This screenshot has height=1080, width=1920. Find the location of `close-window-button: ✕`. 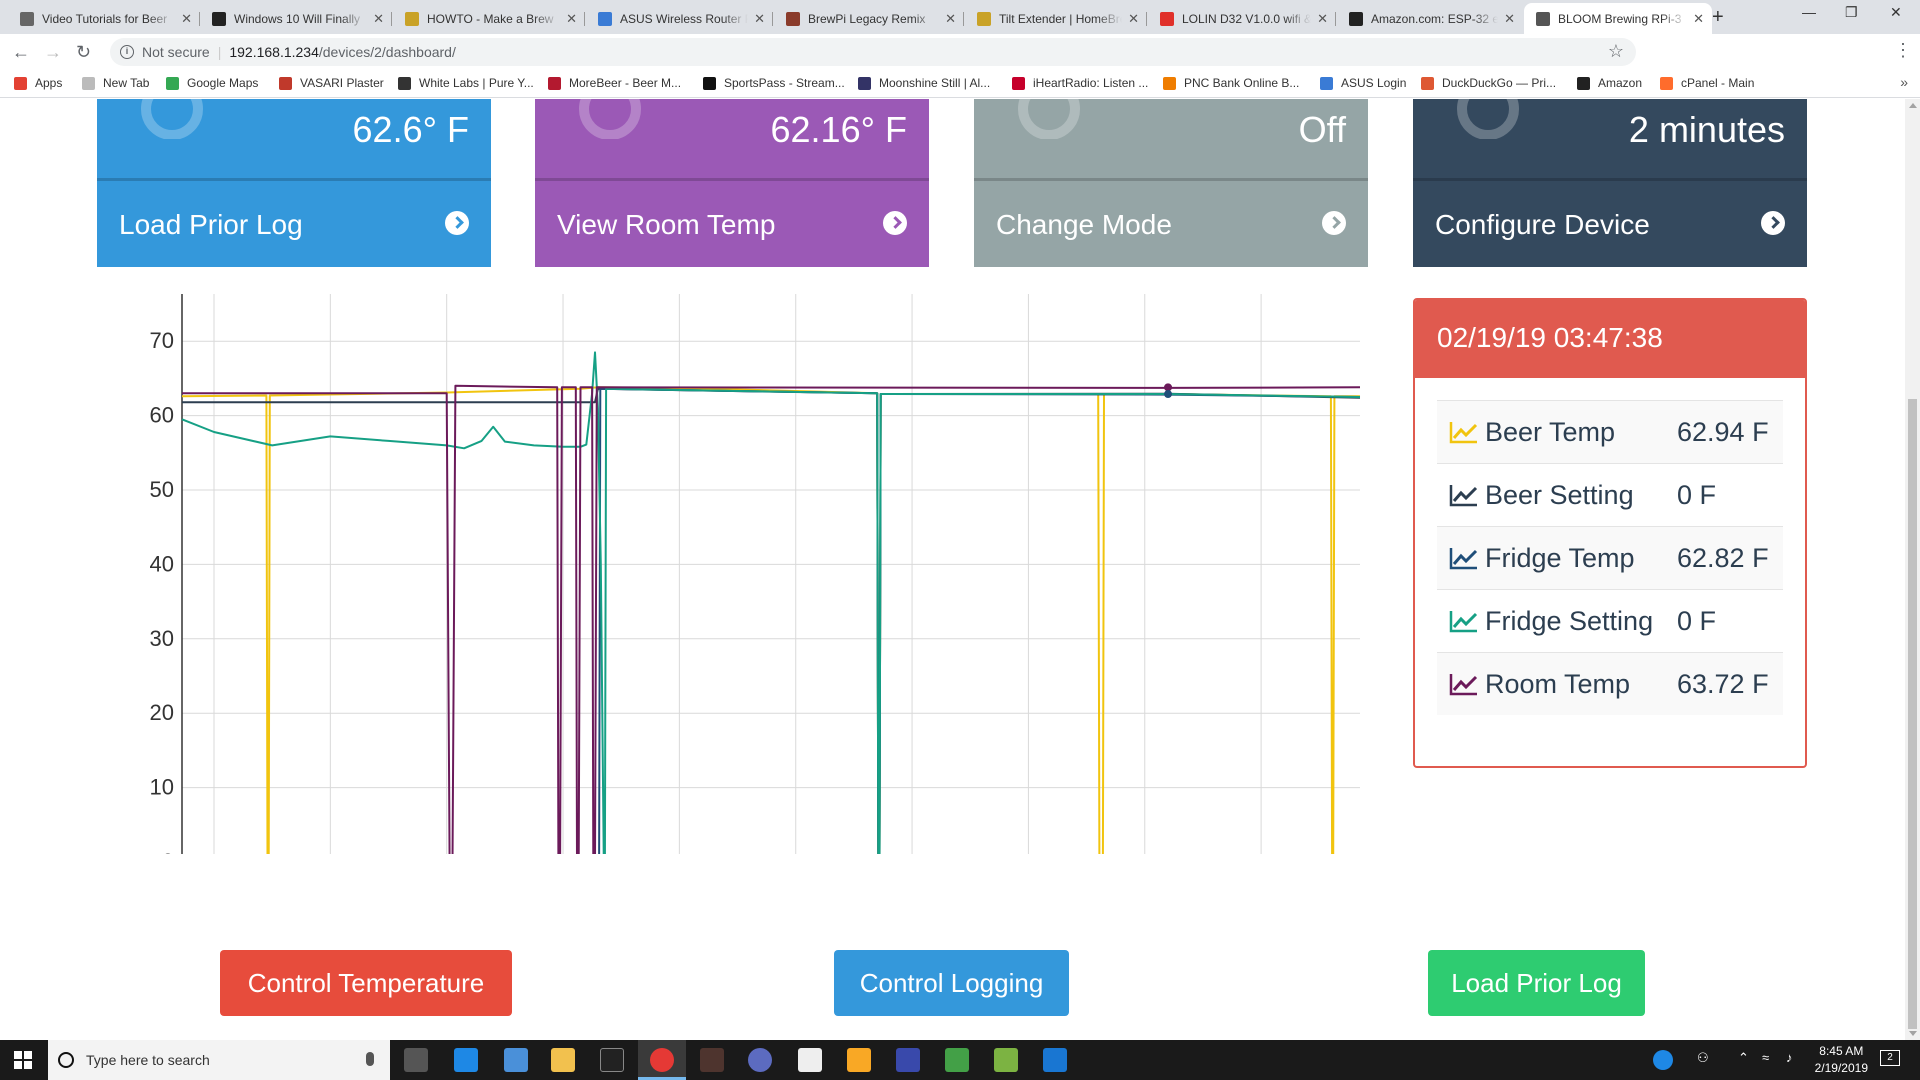

close-window-button: ✕ is located at coordinates (1896, 12).